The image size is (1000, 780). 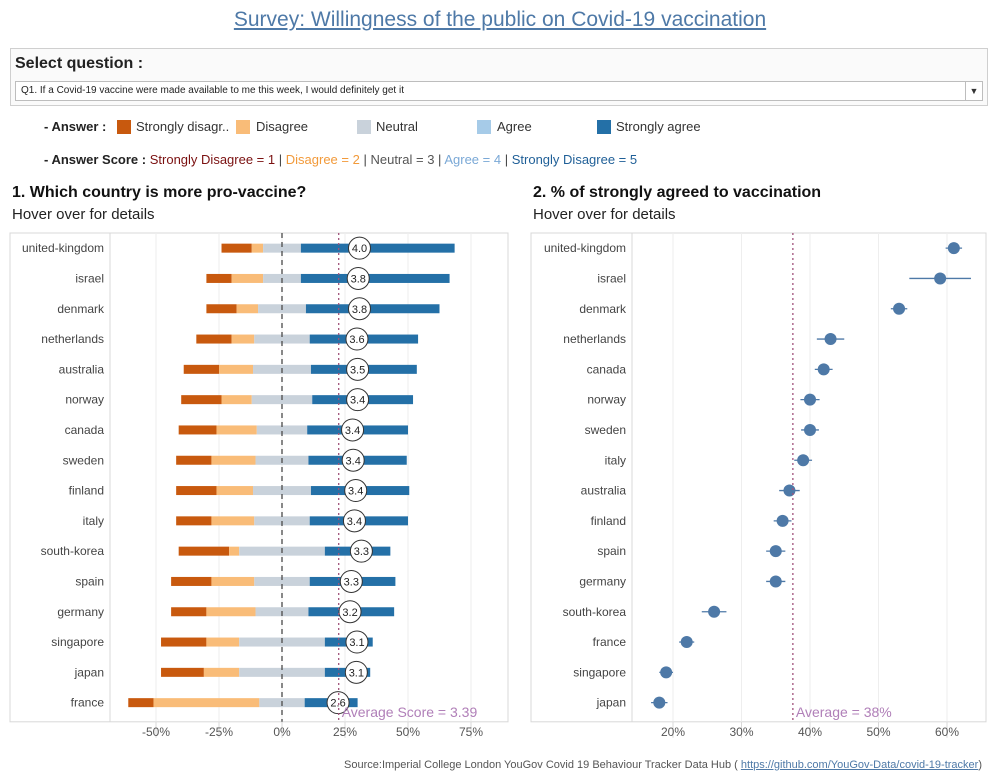 I want to click on category-label: italy, so click(x=93, y=521).